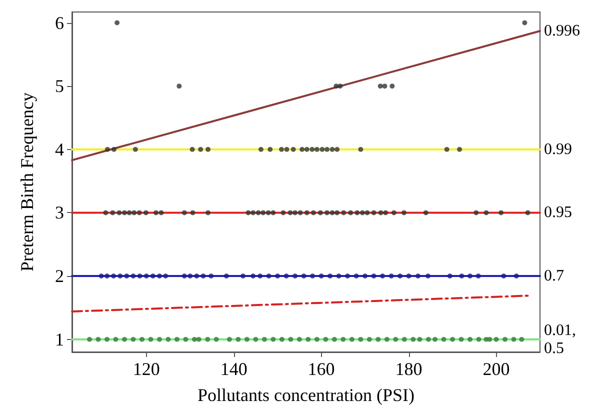  I want to click on series-label: 0.01, 0.5, so click(562, 339).